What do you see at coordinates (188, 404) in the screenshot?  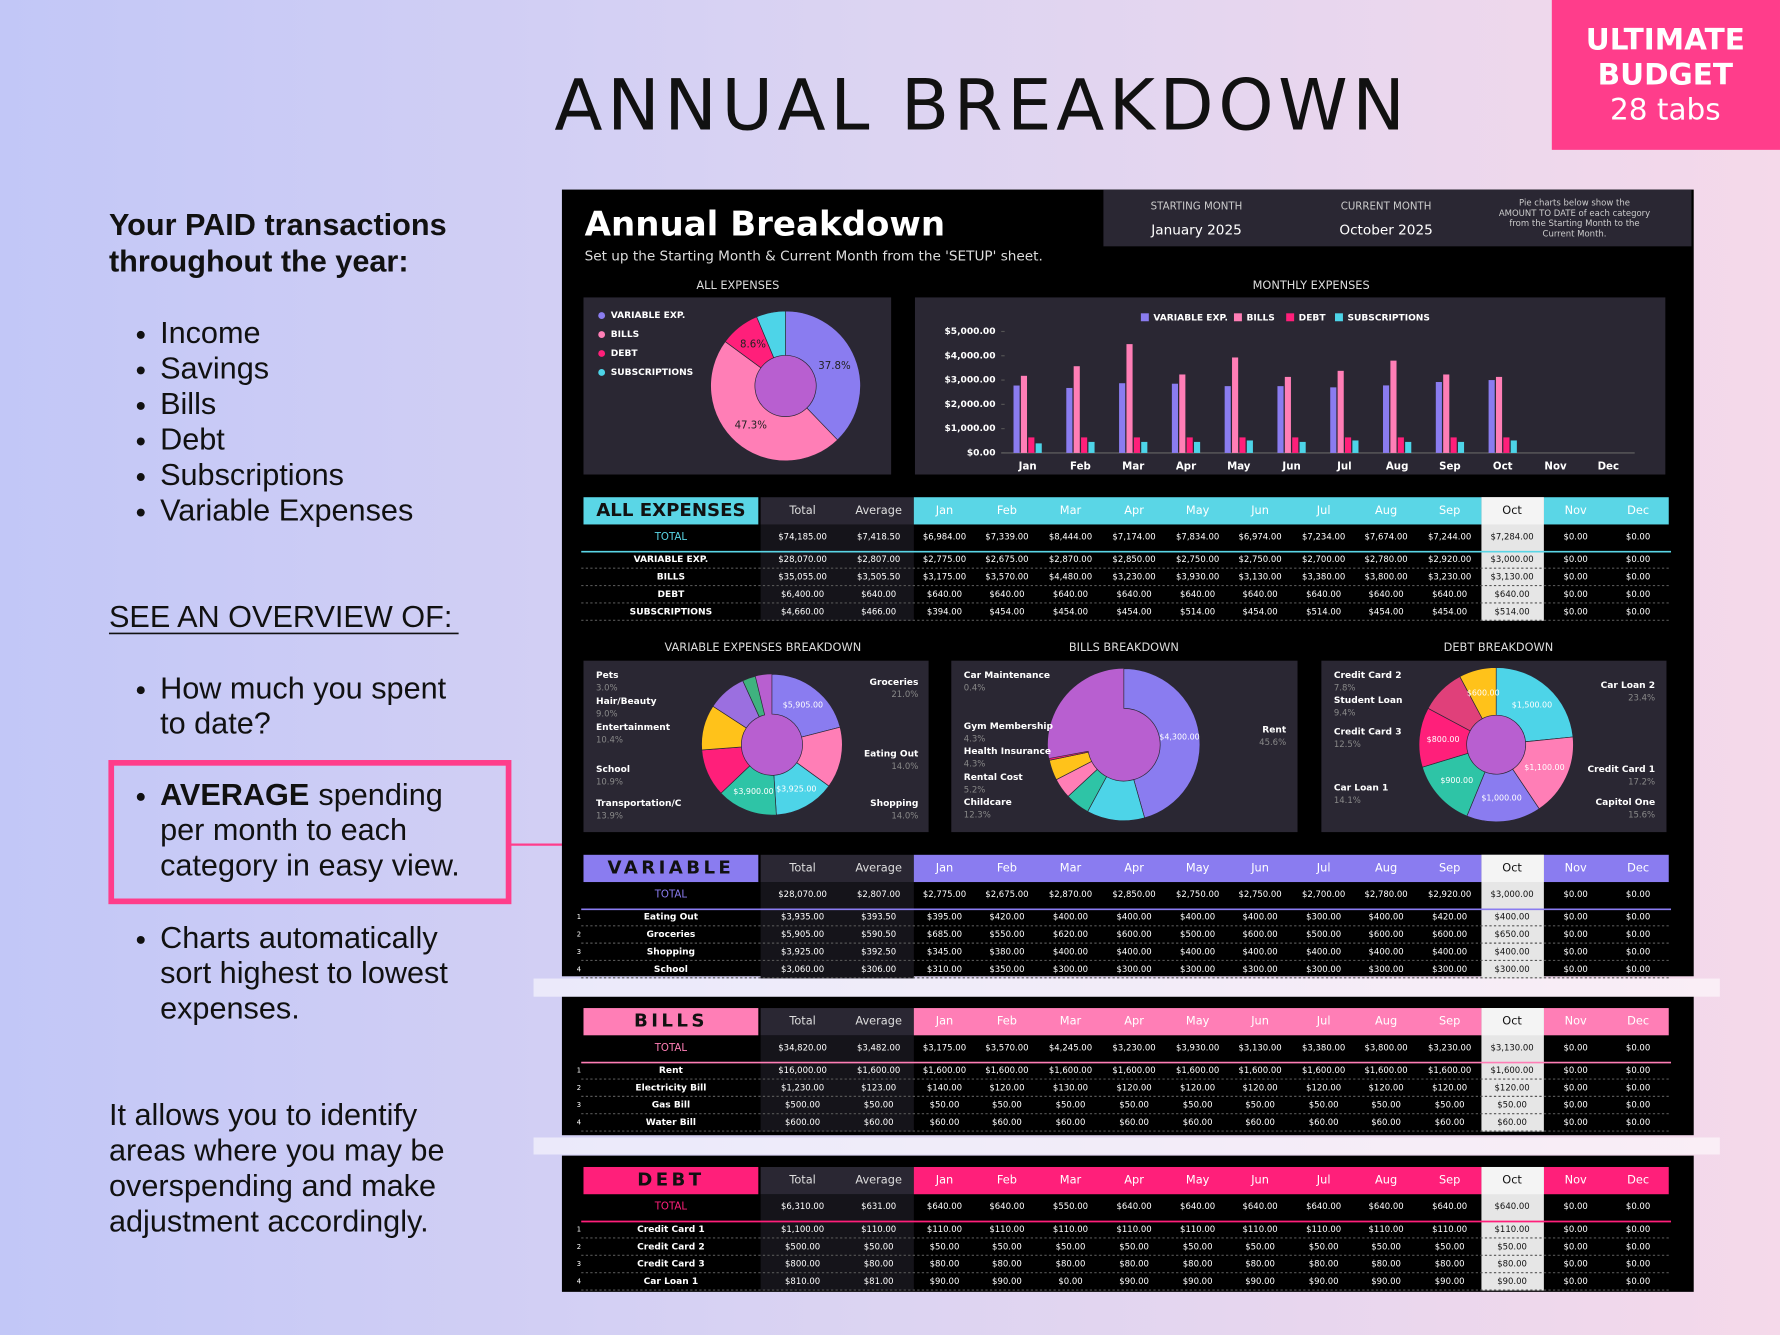 I see `left-text: Bills` at bounding box center [188, 404].